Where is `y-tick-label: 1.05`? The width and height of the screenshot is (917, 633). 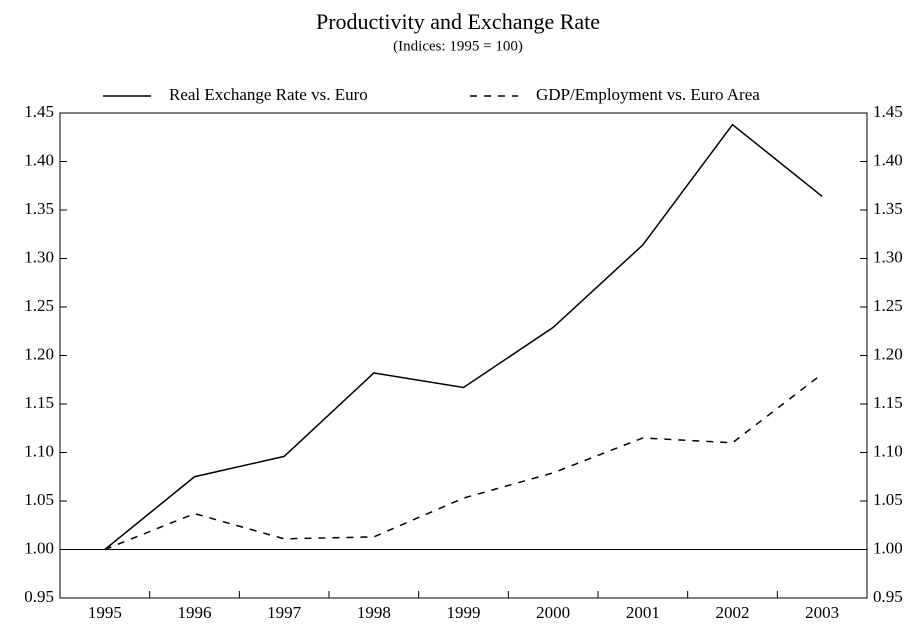
y-tick-label: 1.05 is located at coordinates (39, 499).